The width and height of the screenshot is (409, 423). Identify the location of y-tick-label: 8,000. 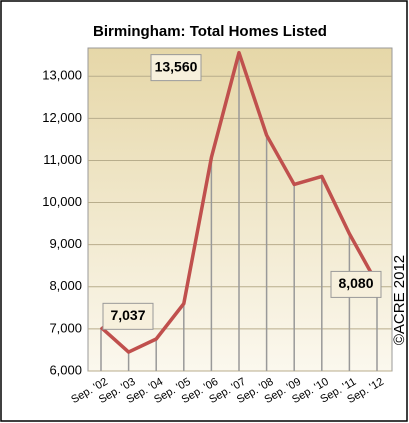
(65, 285).